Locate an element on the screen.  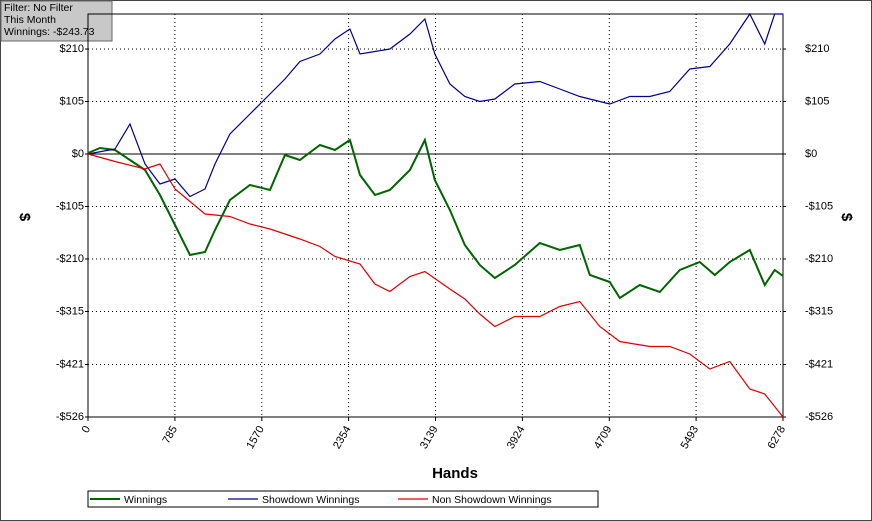
y2-tick-label: $0 is located at coordinates (811, 154).